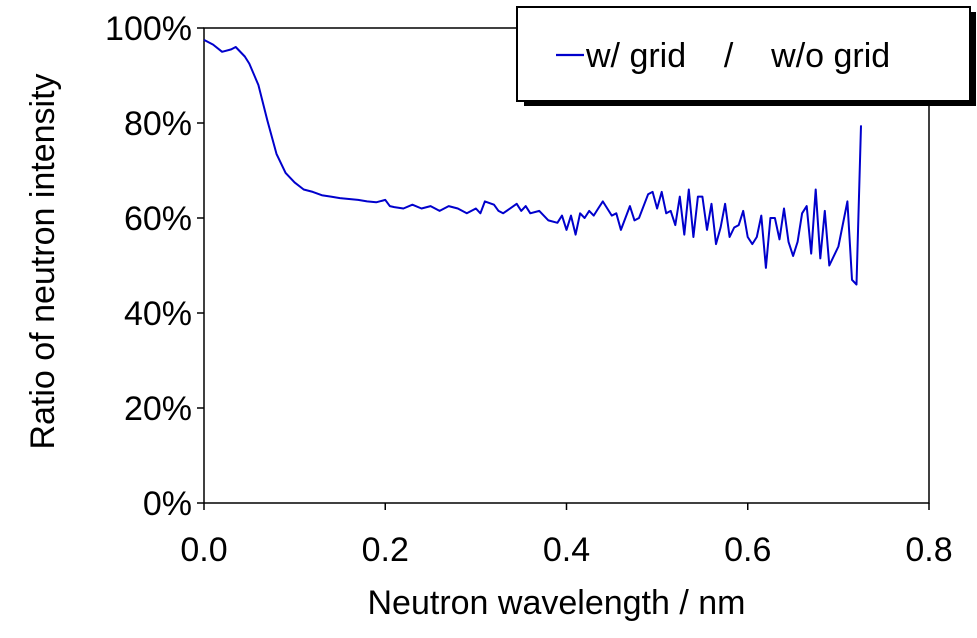 The image size is (977, 638). What do you see at coordinates (928, 550) in the screenshot?
I see `x-tick-label: 0.8` at bounding box center [928, 550].